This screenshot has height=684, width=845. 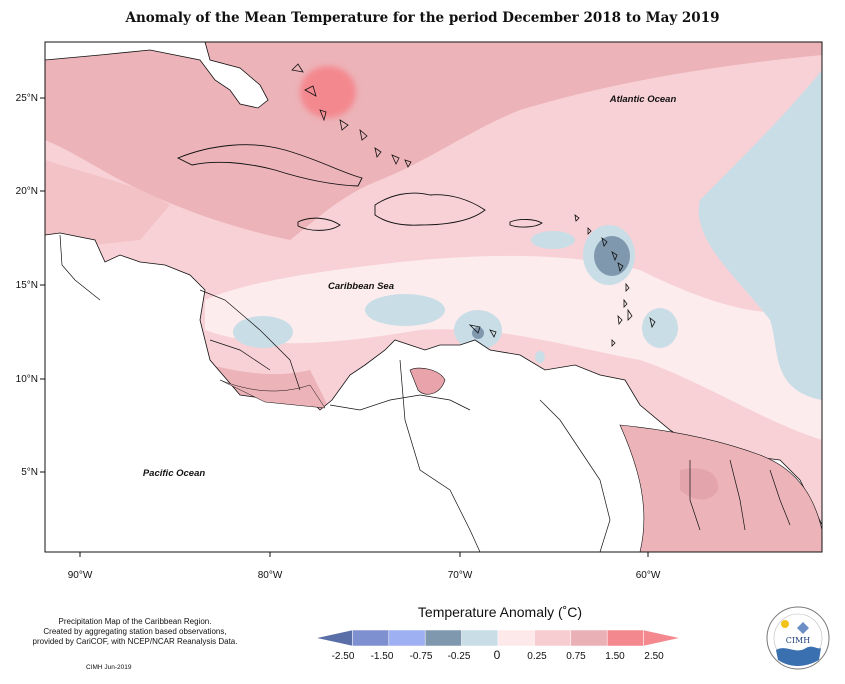 I want to click on colorbar-label: 0, so click(x=497, y=655).